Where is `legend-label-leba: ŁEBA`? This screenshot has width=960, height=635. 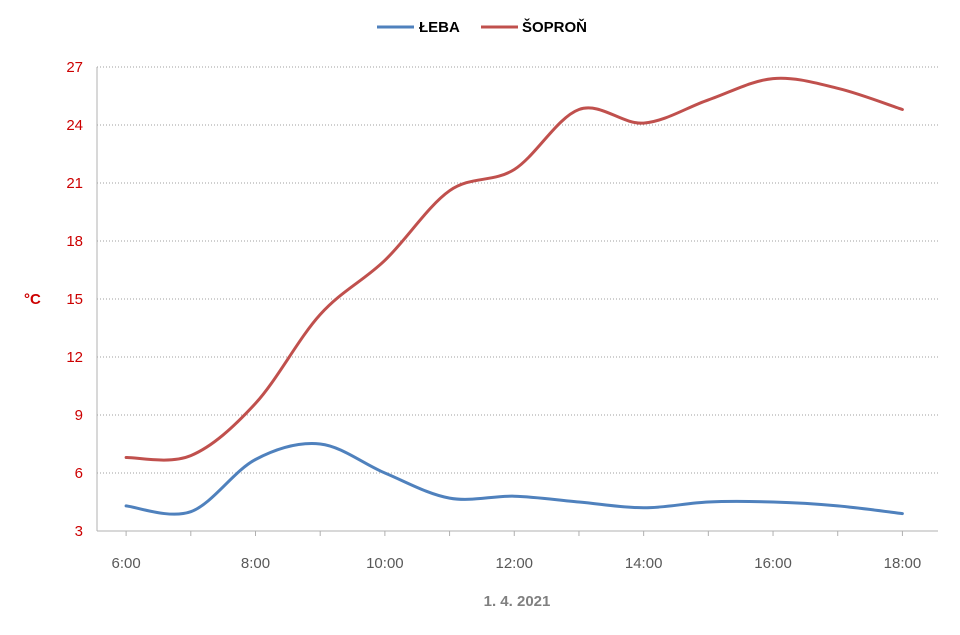 legend-label-leba: ŁEBA is located at coordinates (439, 27).